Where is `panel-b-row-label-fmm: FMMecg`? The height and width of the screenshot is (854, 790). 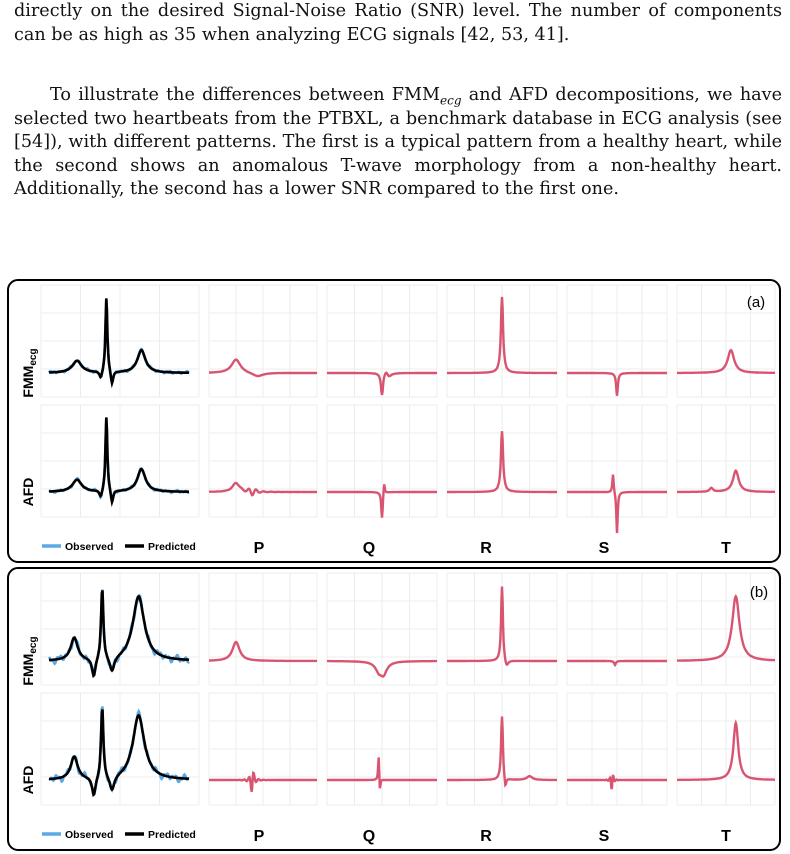
panel-b-row-label-fmm: FMMecg is located at coordinates (29, 660).